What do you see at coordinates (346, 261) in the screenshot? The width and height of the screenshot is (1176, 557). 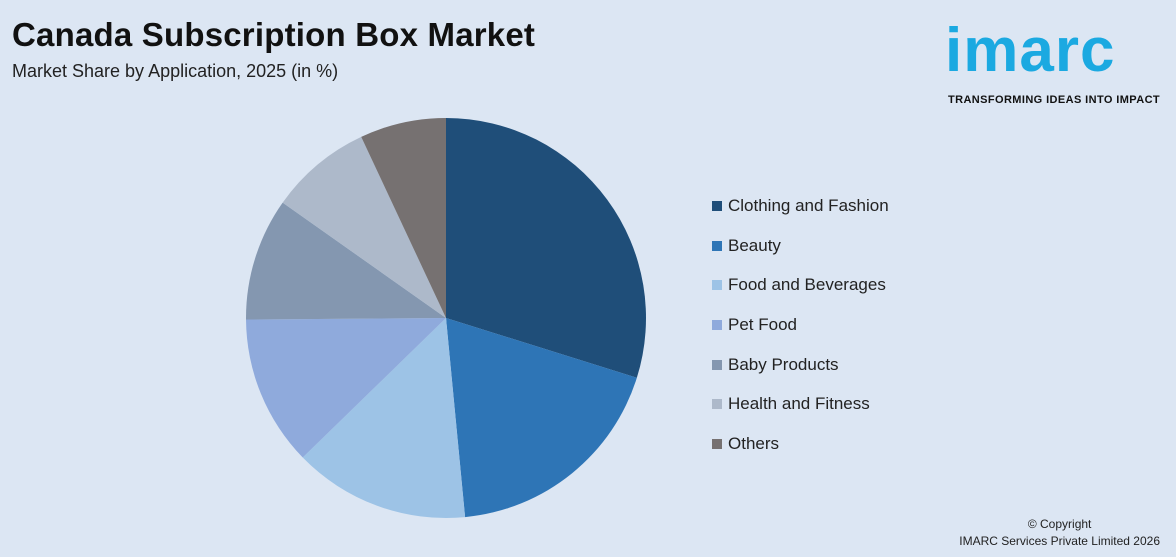 I see `pie-slice-baby-products` at bounding box center [346, 261].